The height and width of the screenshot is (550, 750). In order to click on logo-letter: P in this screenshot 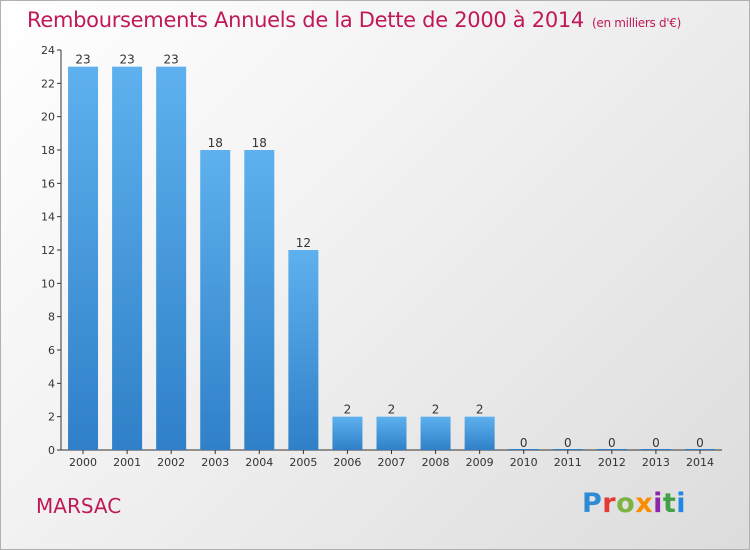, I will do `click(592, 503)`.